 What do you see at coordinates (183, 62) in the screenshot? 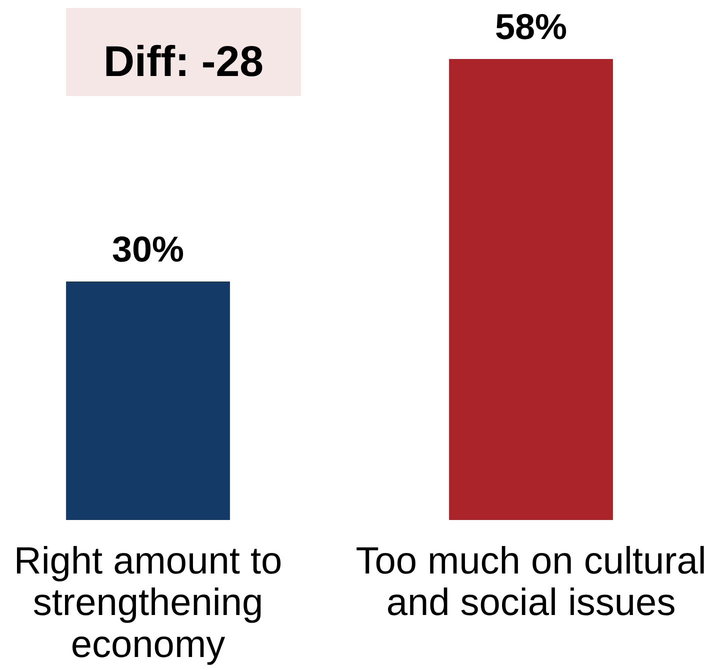
I see `annotation: Diff: -28` at bounding box center [183, 62].